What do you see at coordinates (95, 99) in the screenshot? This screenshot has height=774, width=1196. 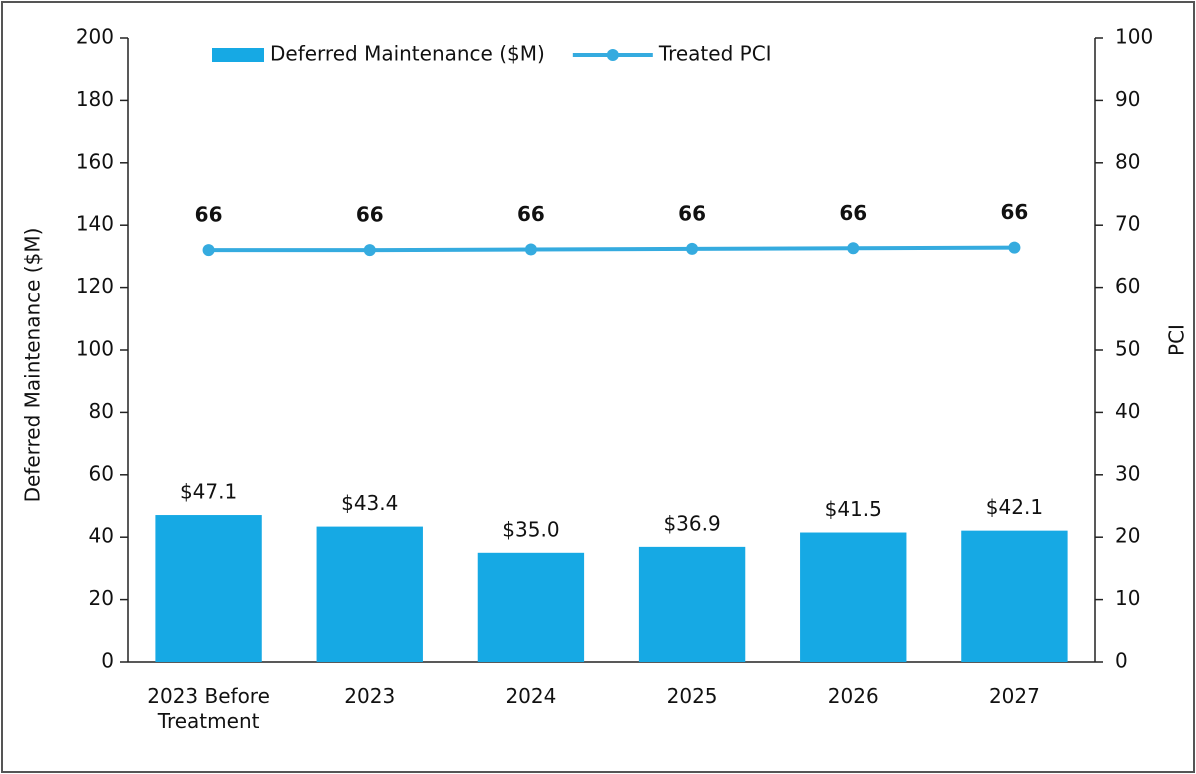 I see `y-tick-label: 180` at bounding box center [95, 99].